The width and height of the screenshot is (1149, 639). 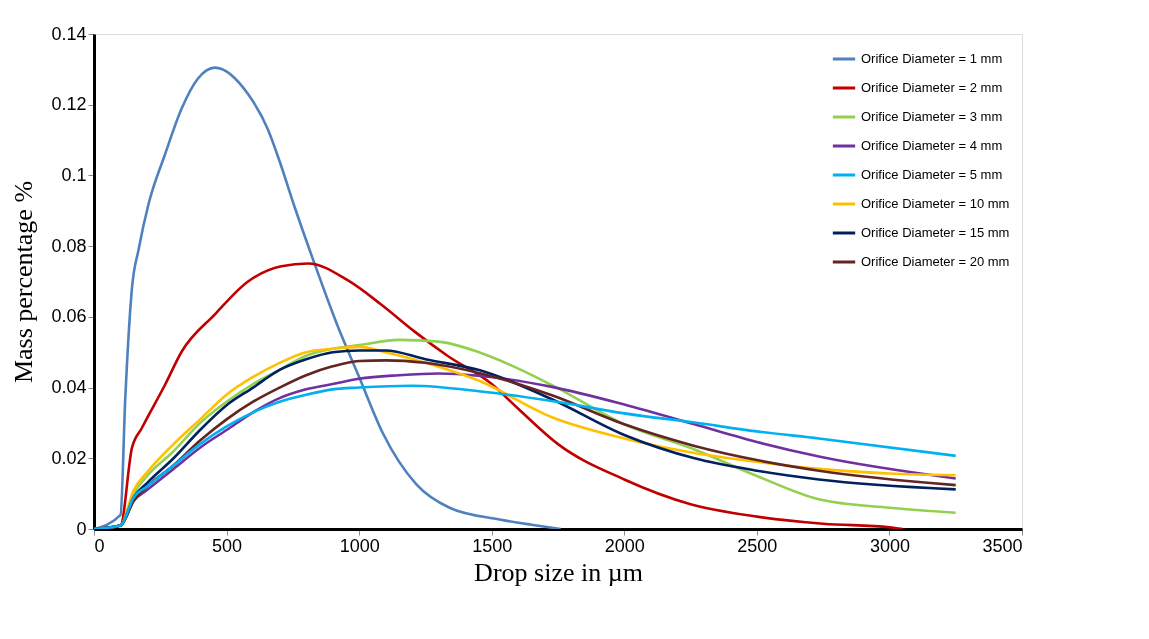 What do you see at coordinates (69, 457) in the screenshot?
I see `y-tick-label: 0.02` at bounding box center [69, 457].